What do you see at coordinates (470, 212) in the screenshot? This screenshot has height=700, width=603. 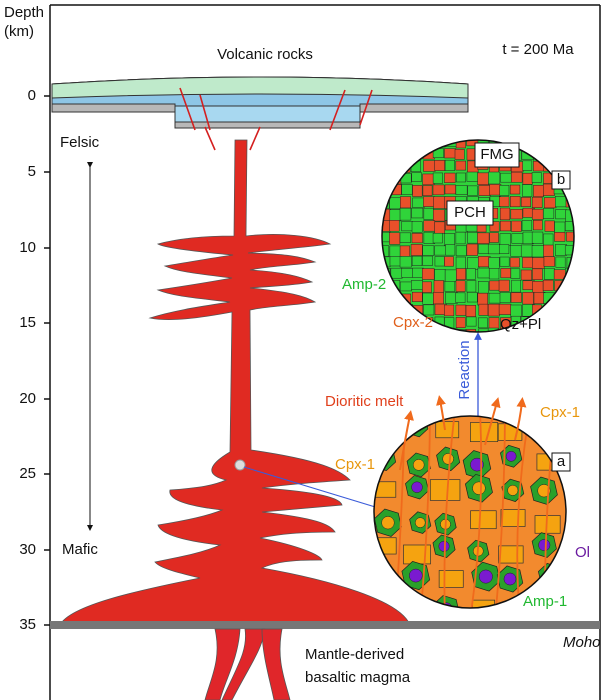 I see `label: PCH` at bounding box center [470, 212].